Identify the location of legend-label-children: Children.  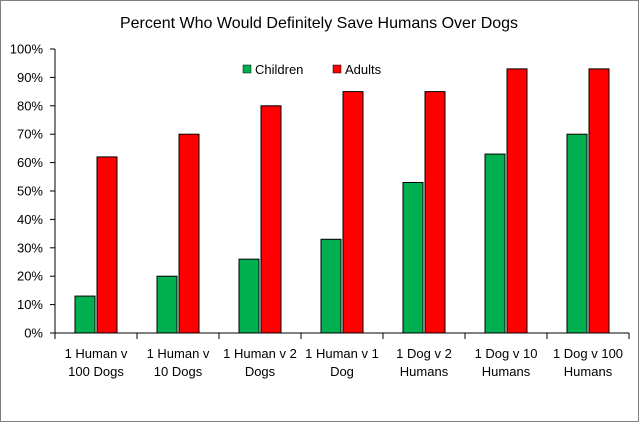
(279, 69).